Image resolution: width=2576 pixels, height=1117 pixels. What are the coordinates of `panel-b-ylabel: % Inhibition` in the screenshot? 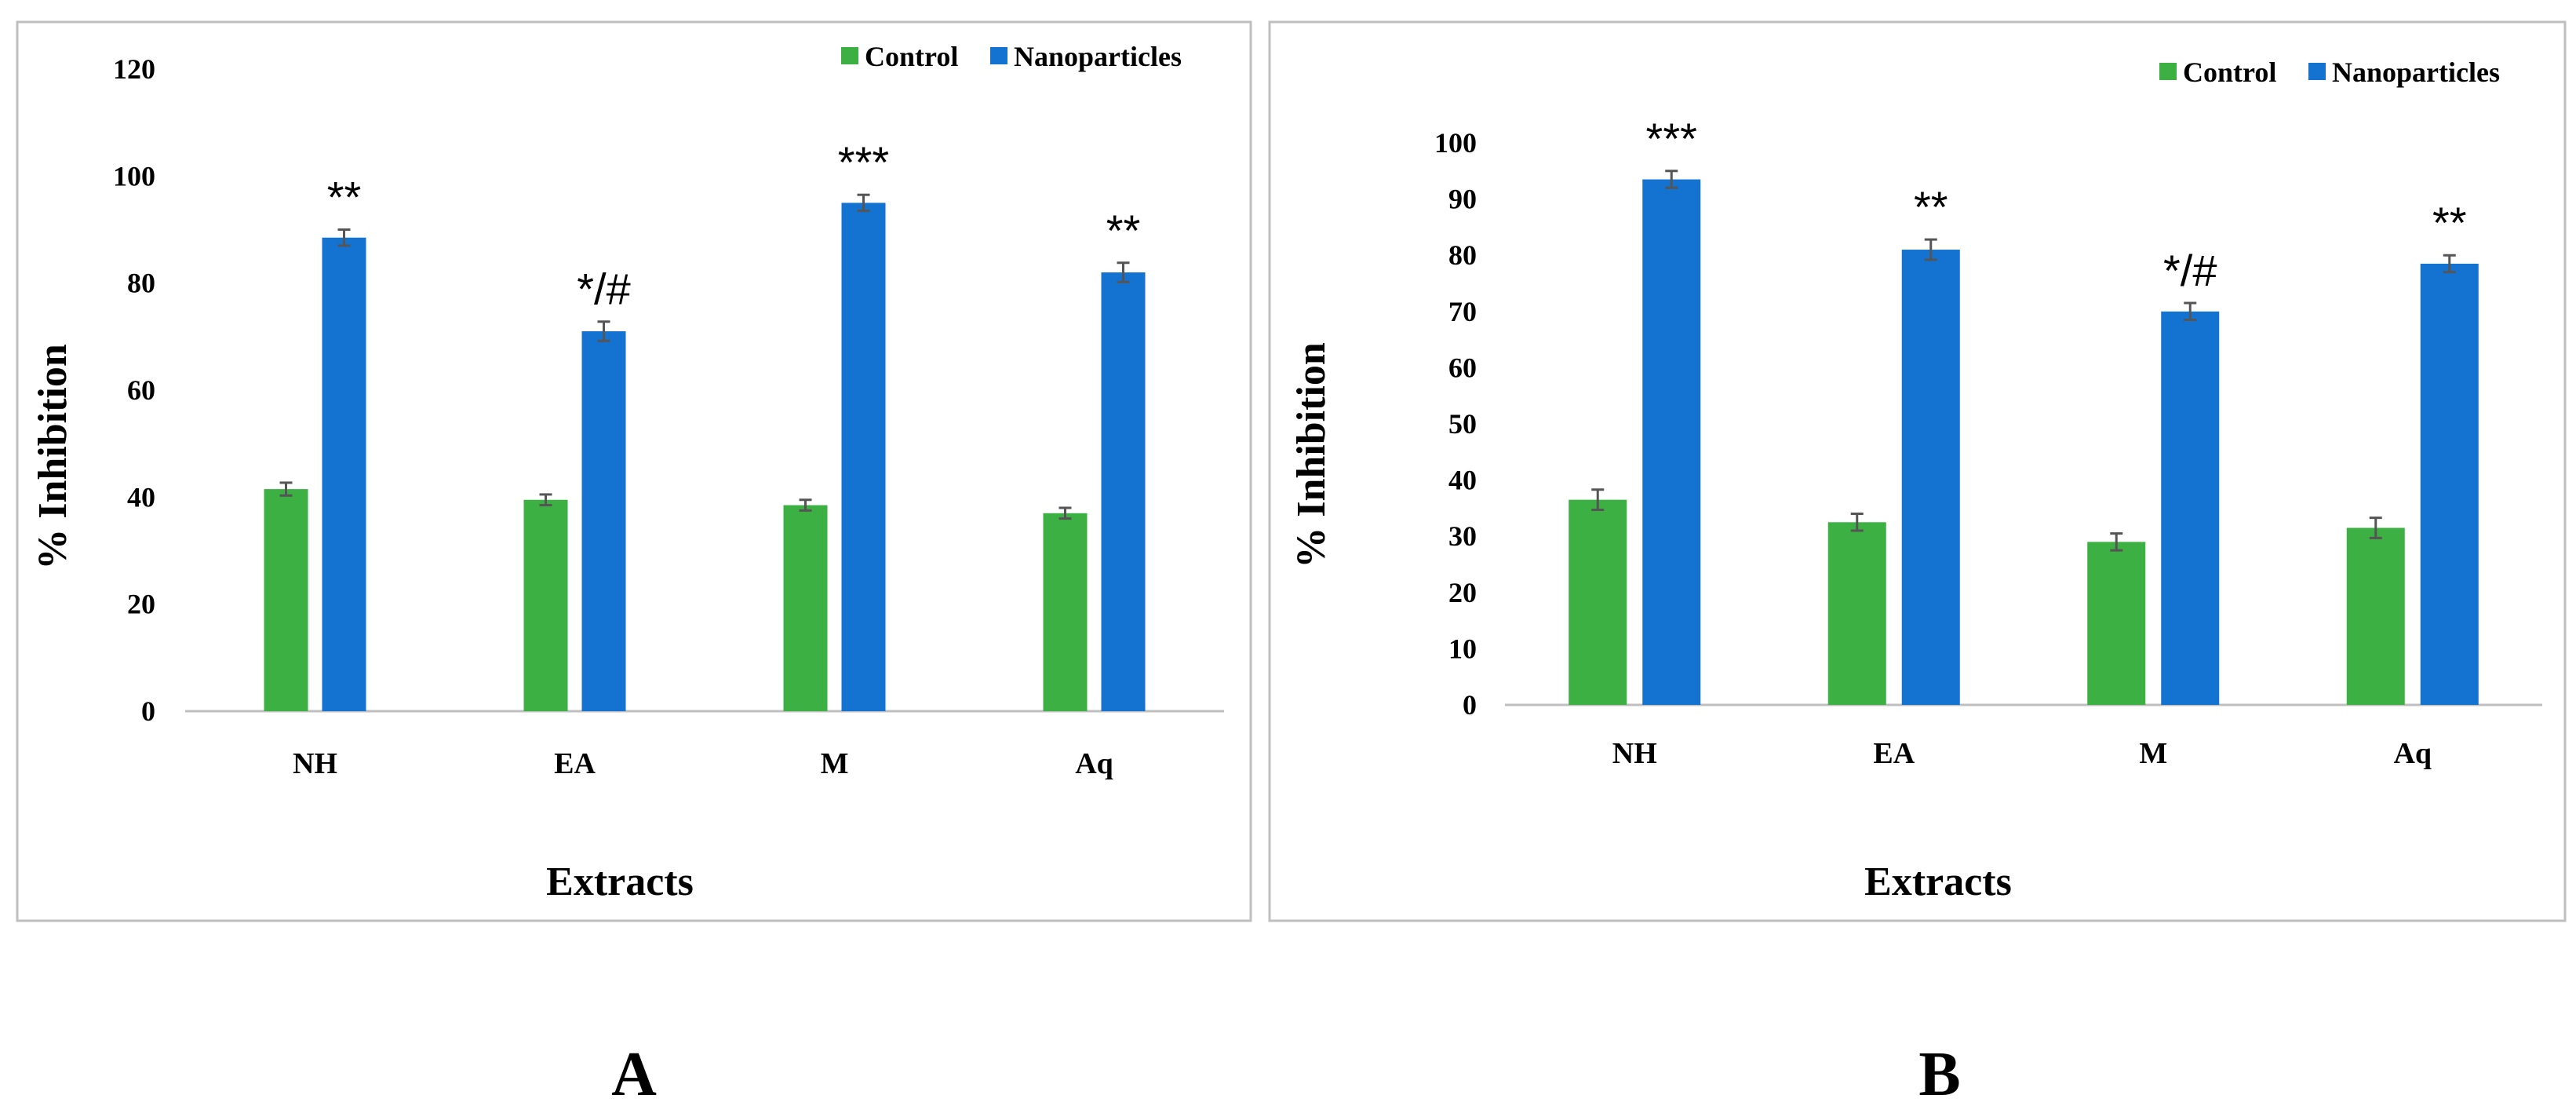 It's located at (1311, 455).